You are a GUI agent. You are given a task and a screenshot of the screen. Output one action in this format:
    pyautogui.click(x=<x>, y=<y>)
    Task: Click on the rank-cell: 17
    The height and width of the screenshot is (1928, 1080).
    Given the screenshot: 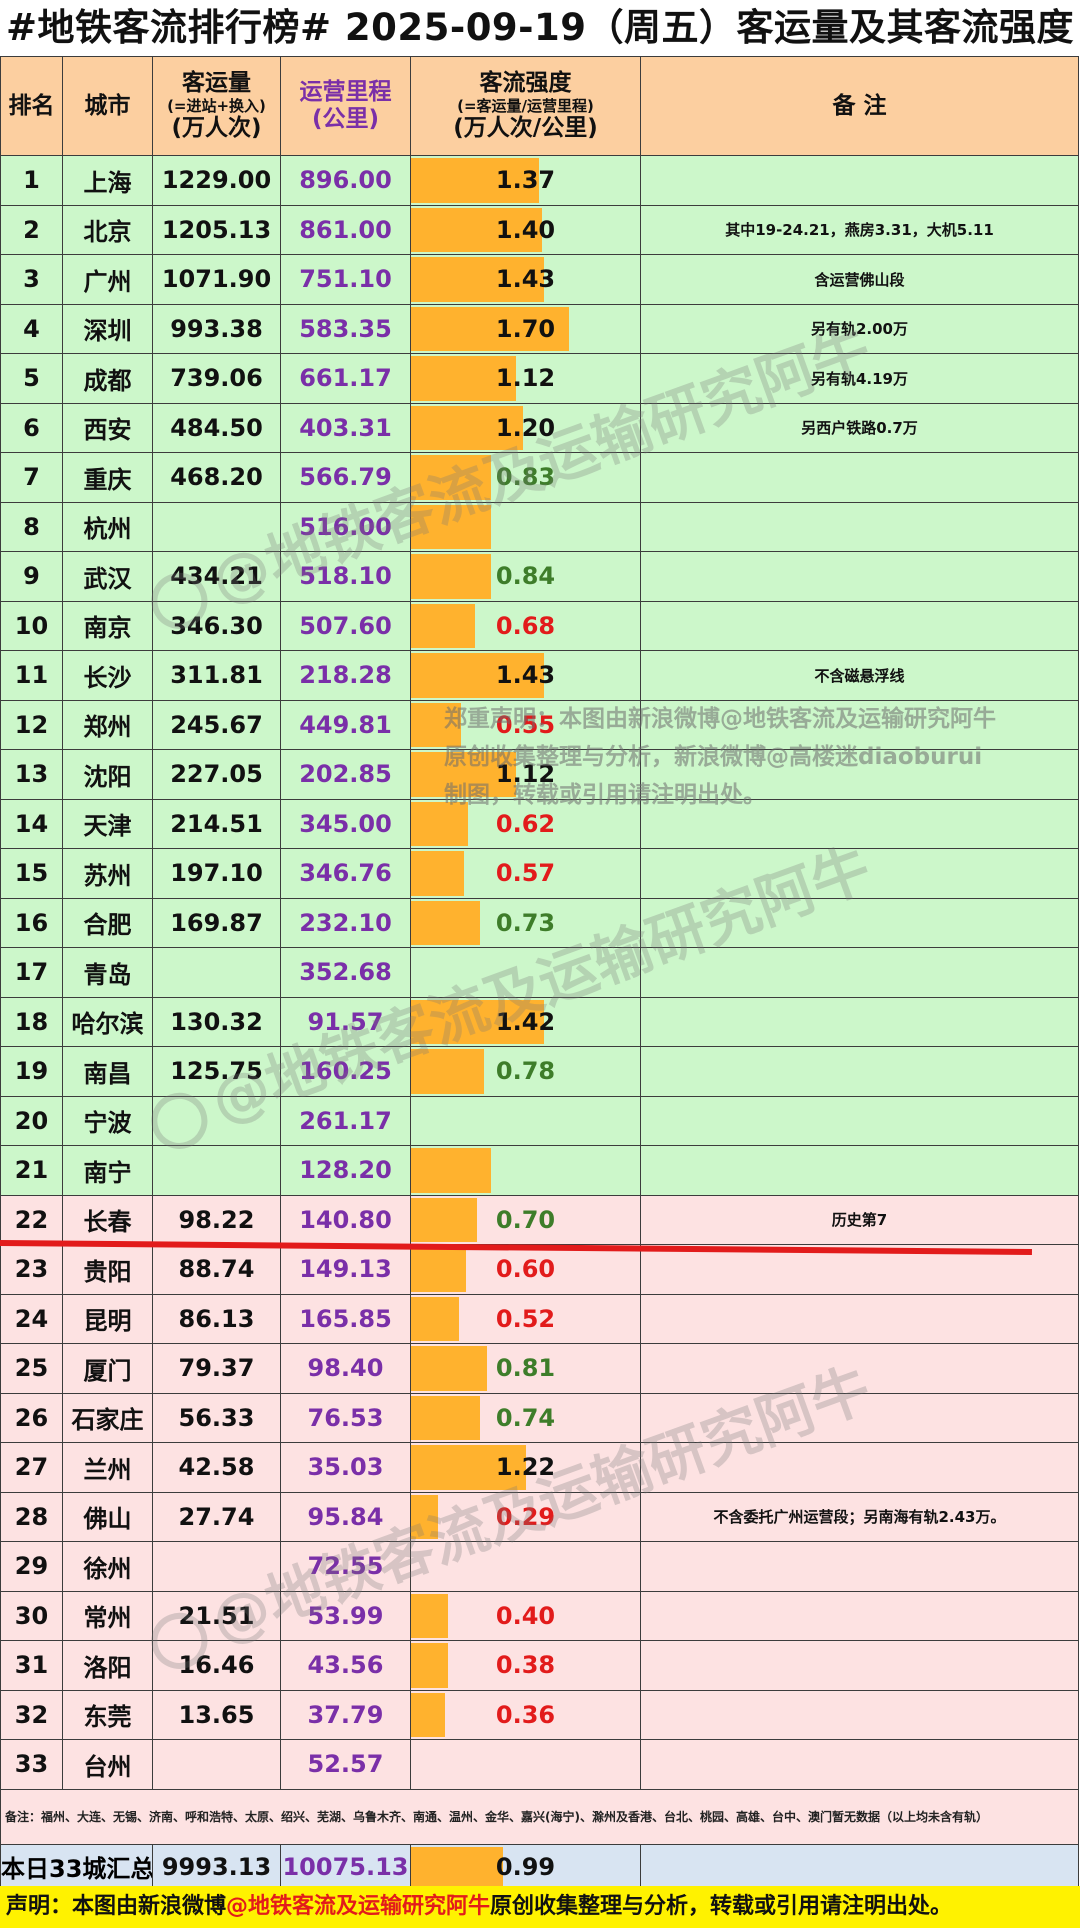 What is the action you would take?
    pyautogui.click(x=31, y=972)
    